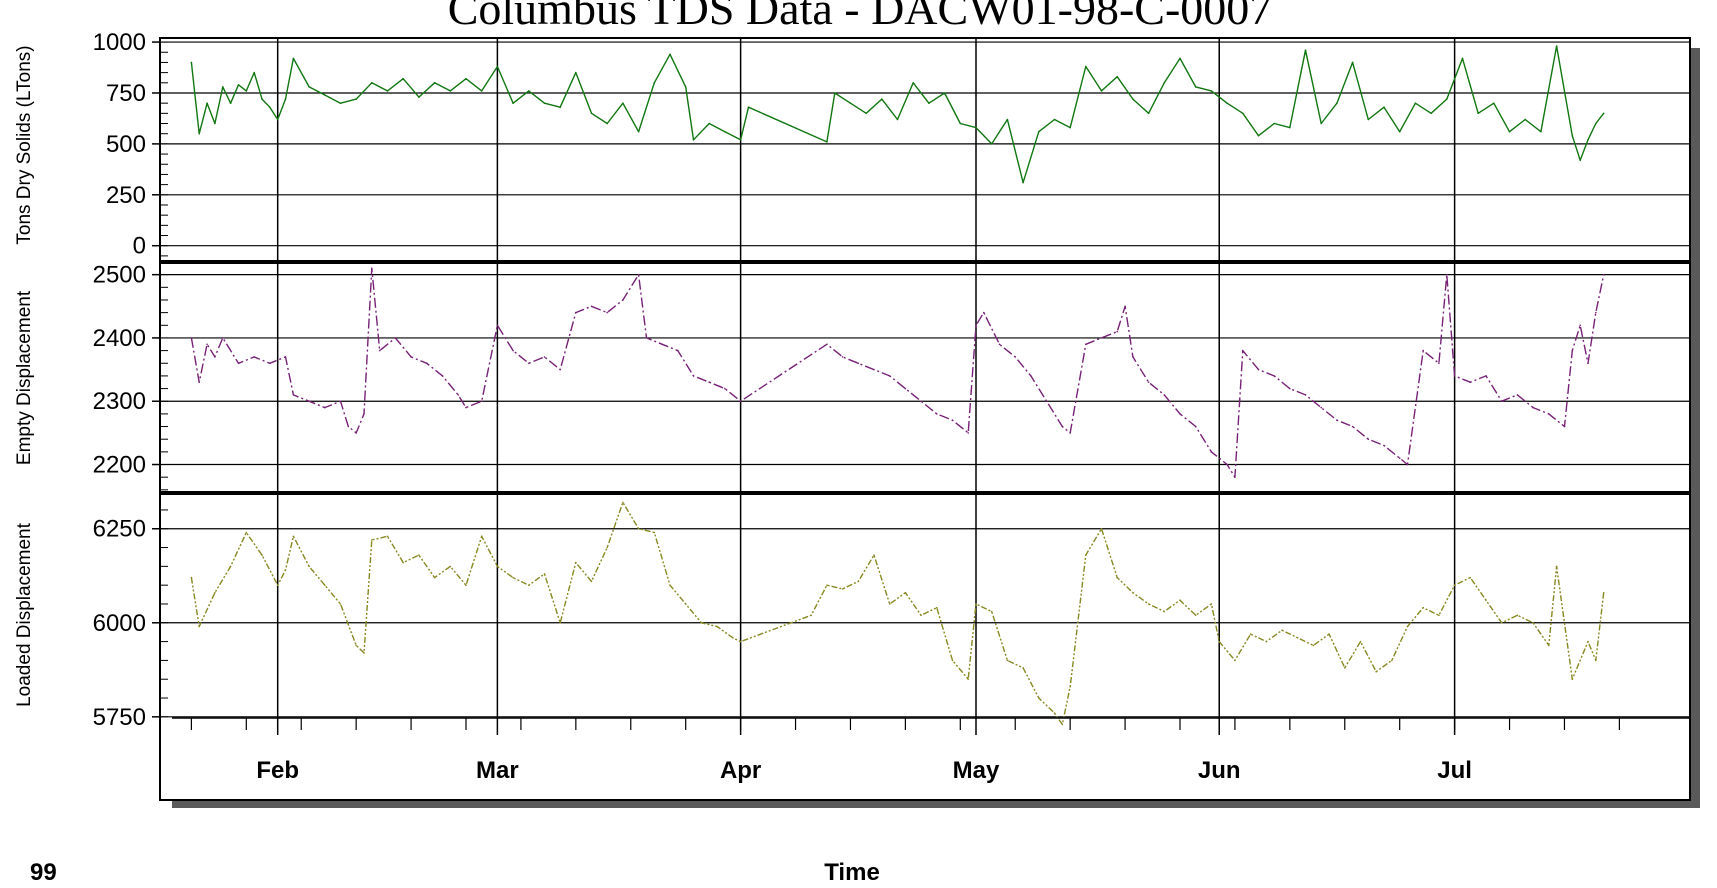 The height and width of the screenshot is (888, 1717). Describe the element at coordinates (126, 144) in the screenshot. I see `y-tick-label: 500` at that location.